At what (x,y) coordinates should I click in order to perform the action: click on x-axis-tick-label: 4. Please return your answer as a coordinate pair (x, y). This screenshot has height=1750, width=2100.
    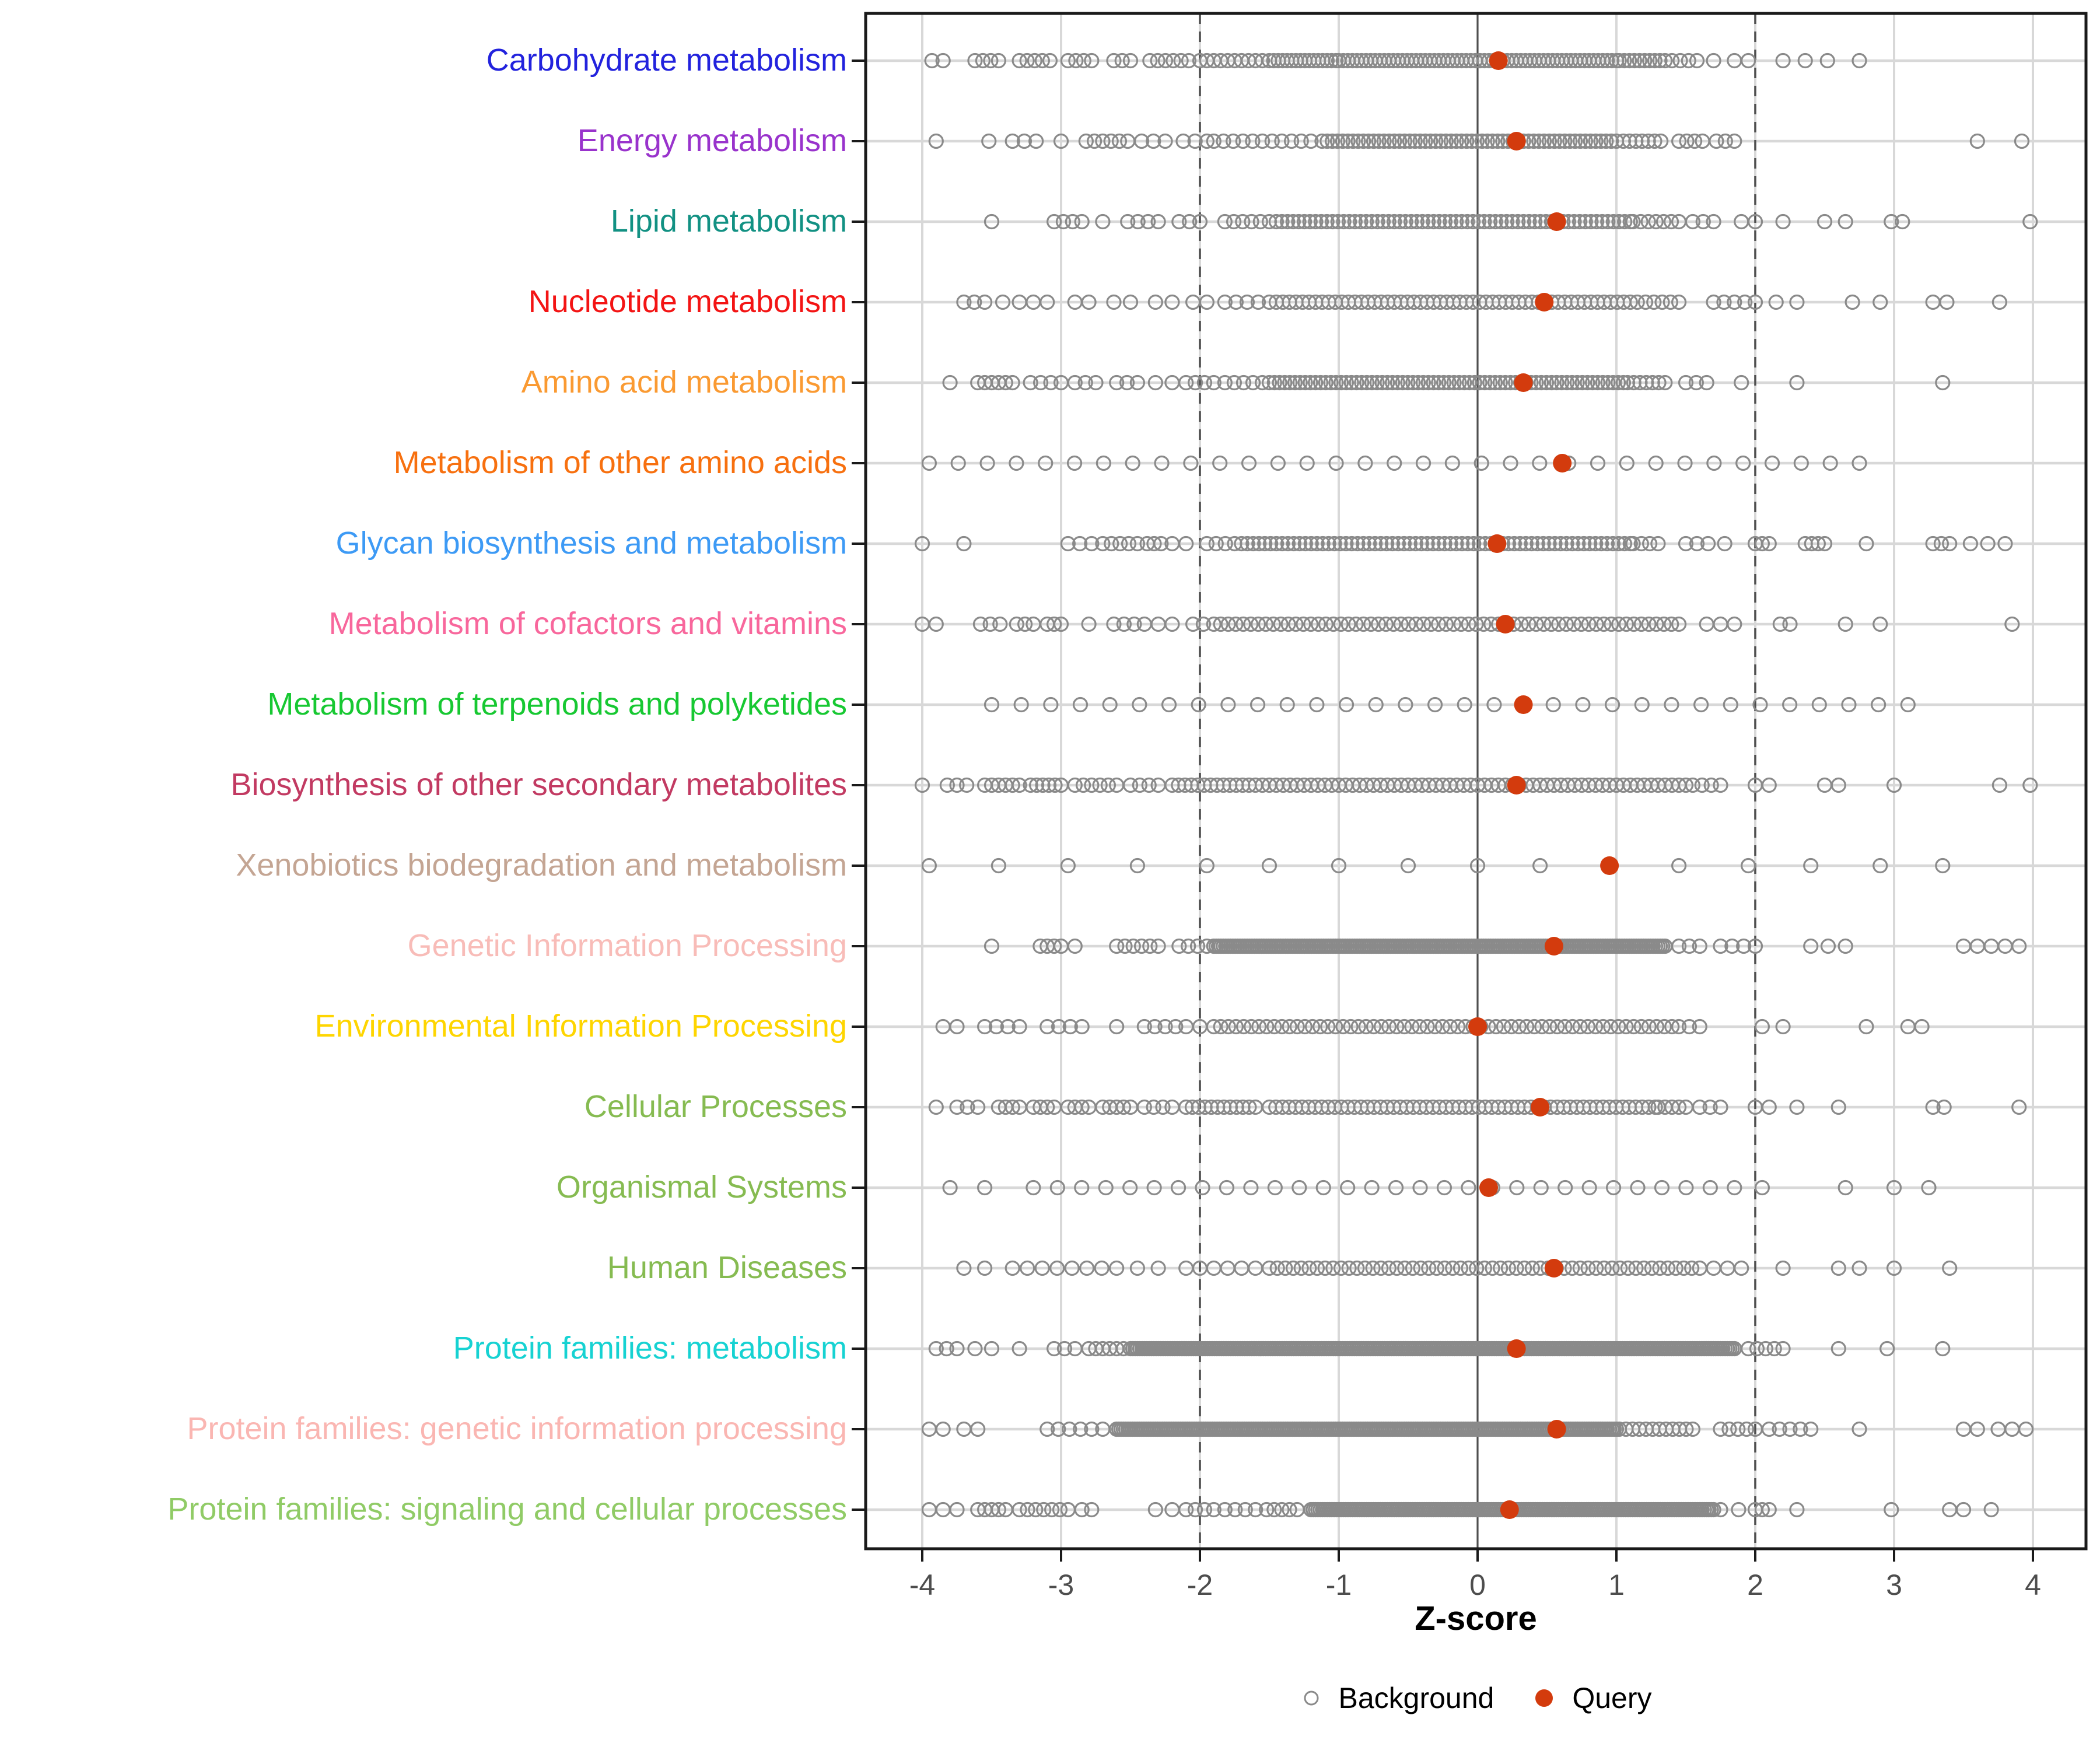
    Looking at the image, I should click on (2033, 1585).